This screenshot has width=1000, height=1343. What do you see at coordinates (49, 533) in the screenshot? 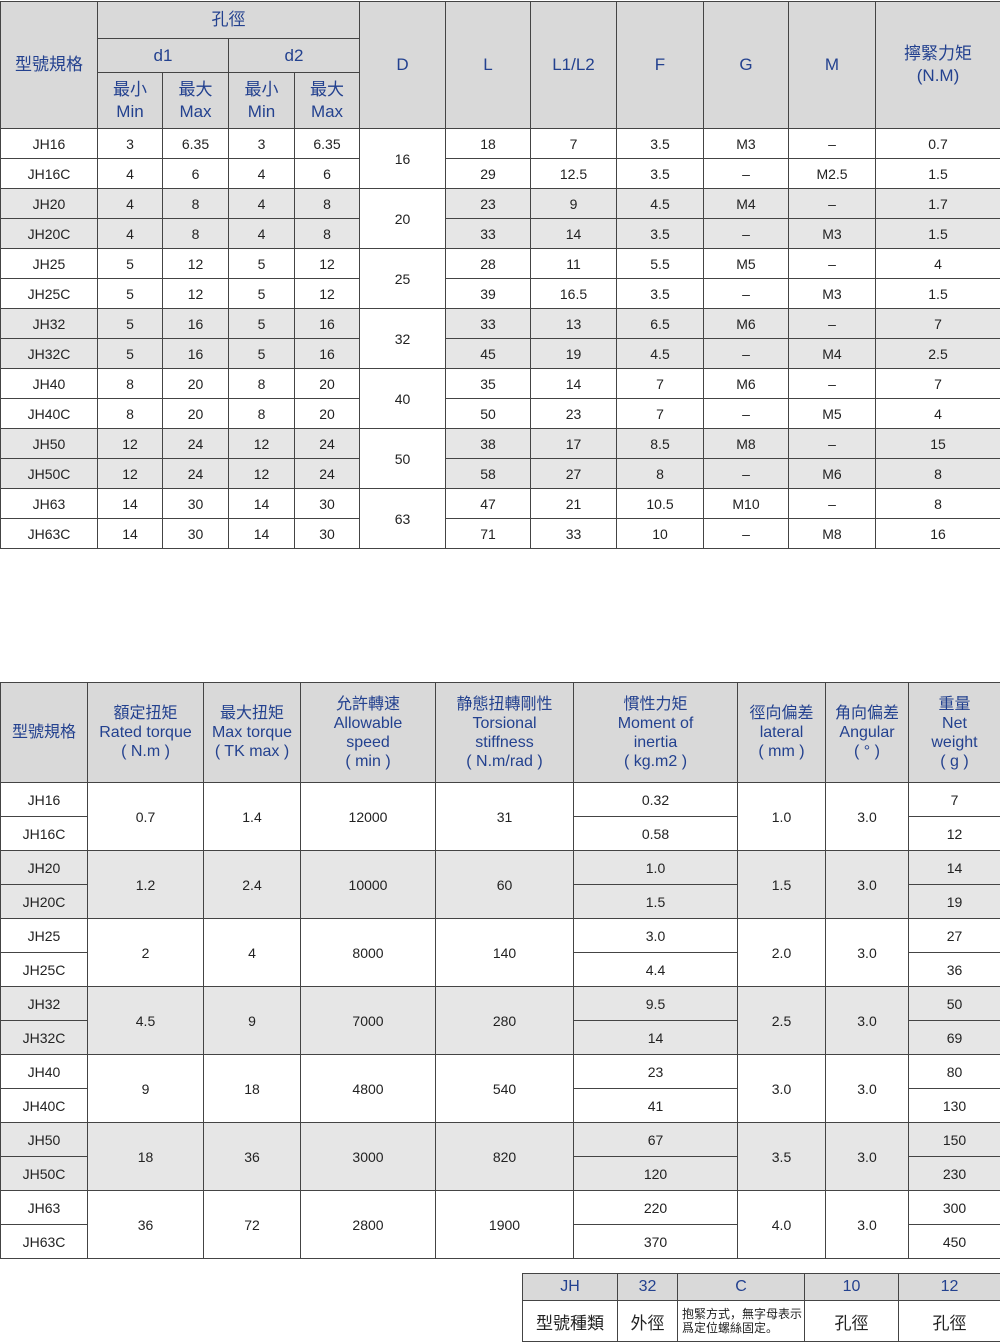
I see `cell: JH63C` at bounding box center [49, 533].